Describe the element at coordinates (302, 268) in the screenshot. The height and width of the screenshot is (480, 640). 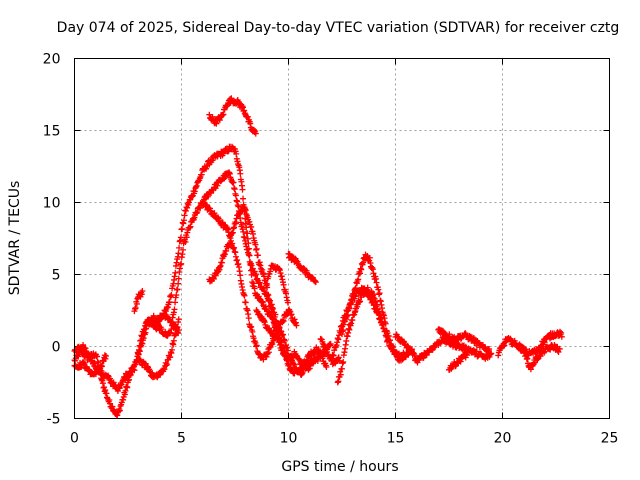
I see `series-track-j` at that location.